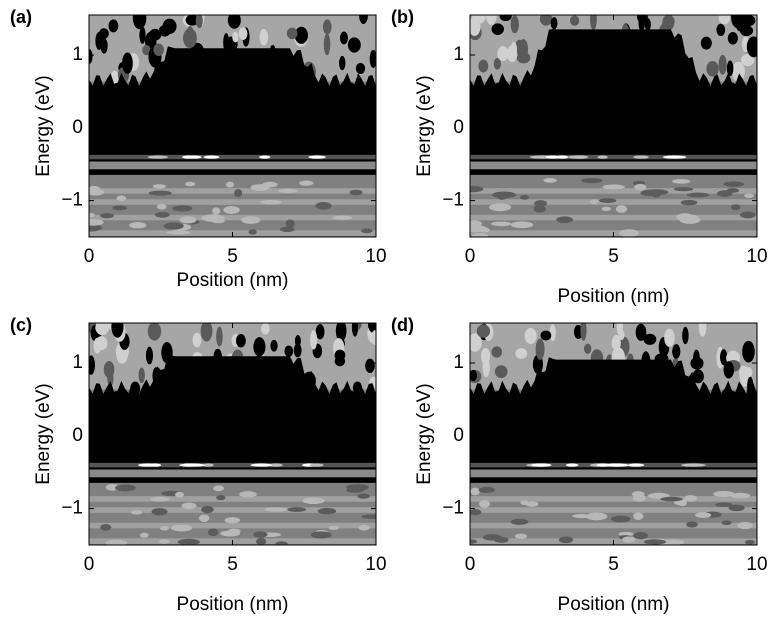  Describe the element at coordinates (72, 508) in the screenshot. I see `y-tick-label: −1` at that location.